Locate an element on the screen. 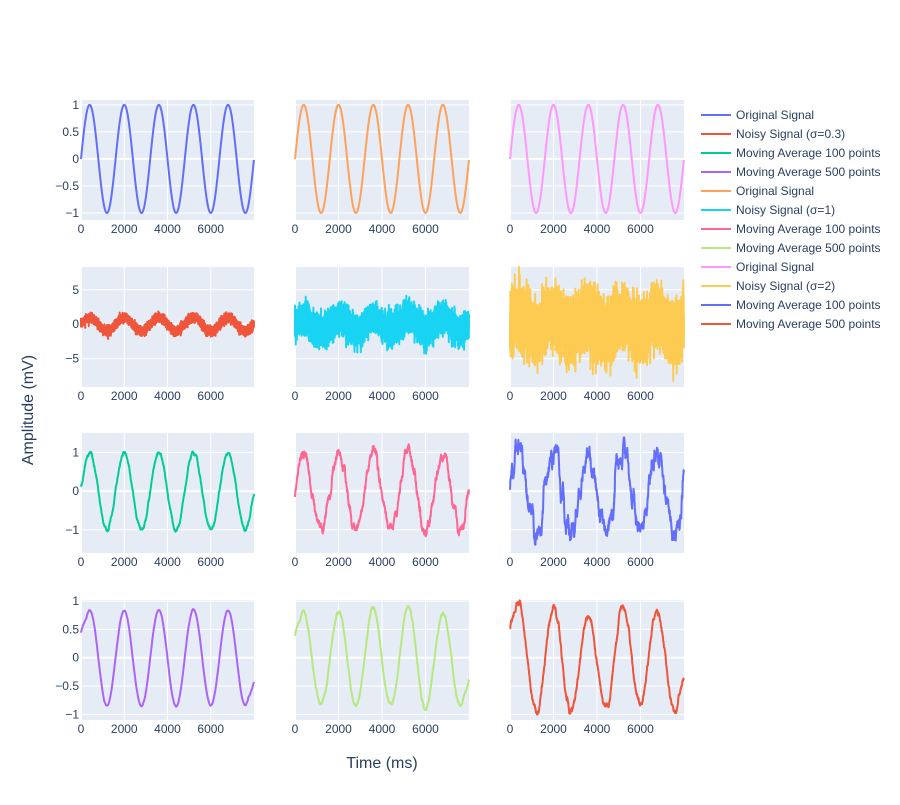 This screenshot has width=900, height=805. subplot-r2-c1: 0 2000 4000 6000 −5 0 5 is located at coordinates (159, 335).